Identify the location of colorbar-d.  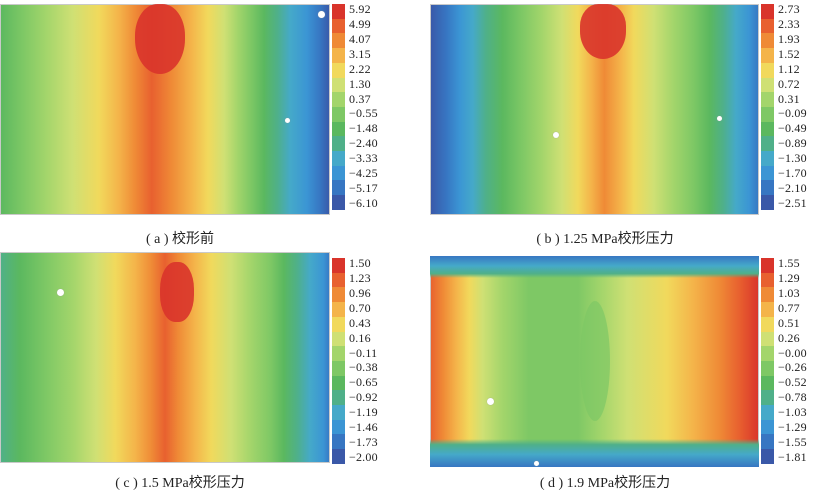
(767, 361).